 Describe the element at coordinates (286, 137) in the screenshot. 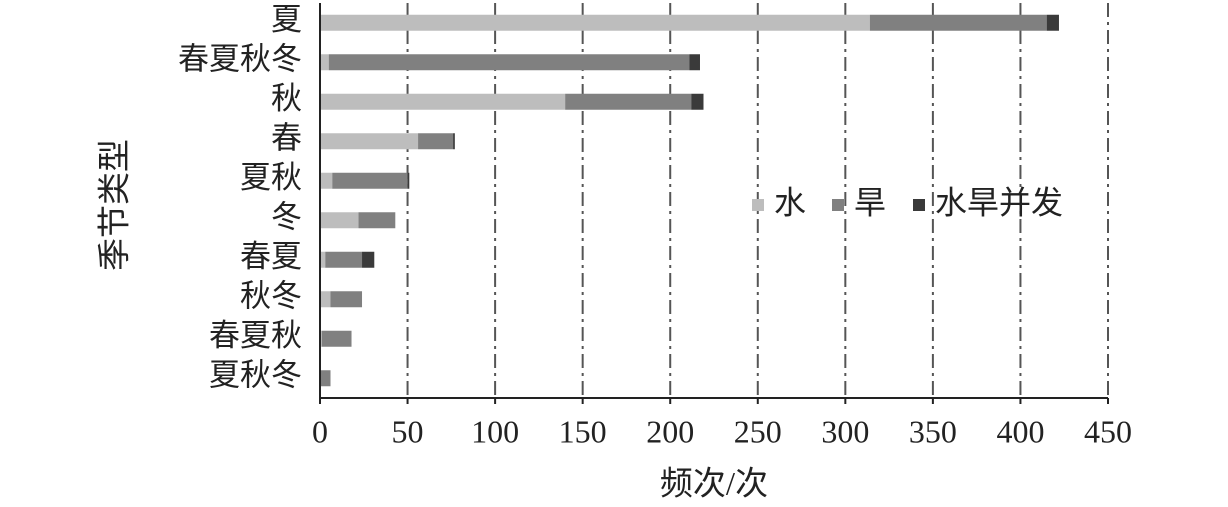

I see `y-tick-label: 春` at that location.